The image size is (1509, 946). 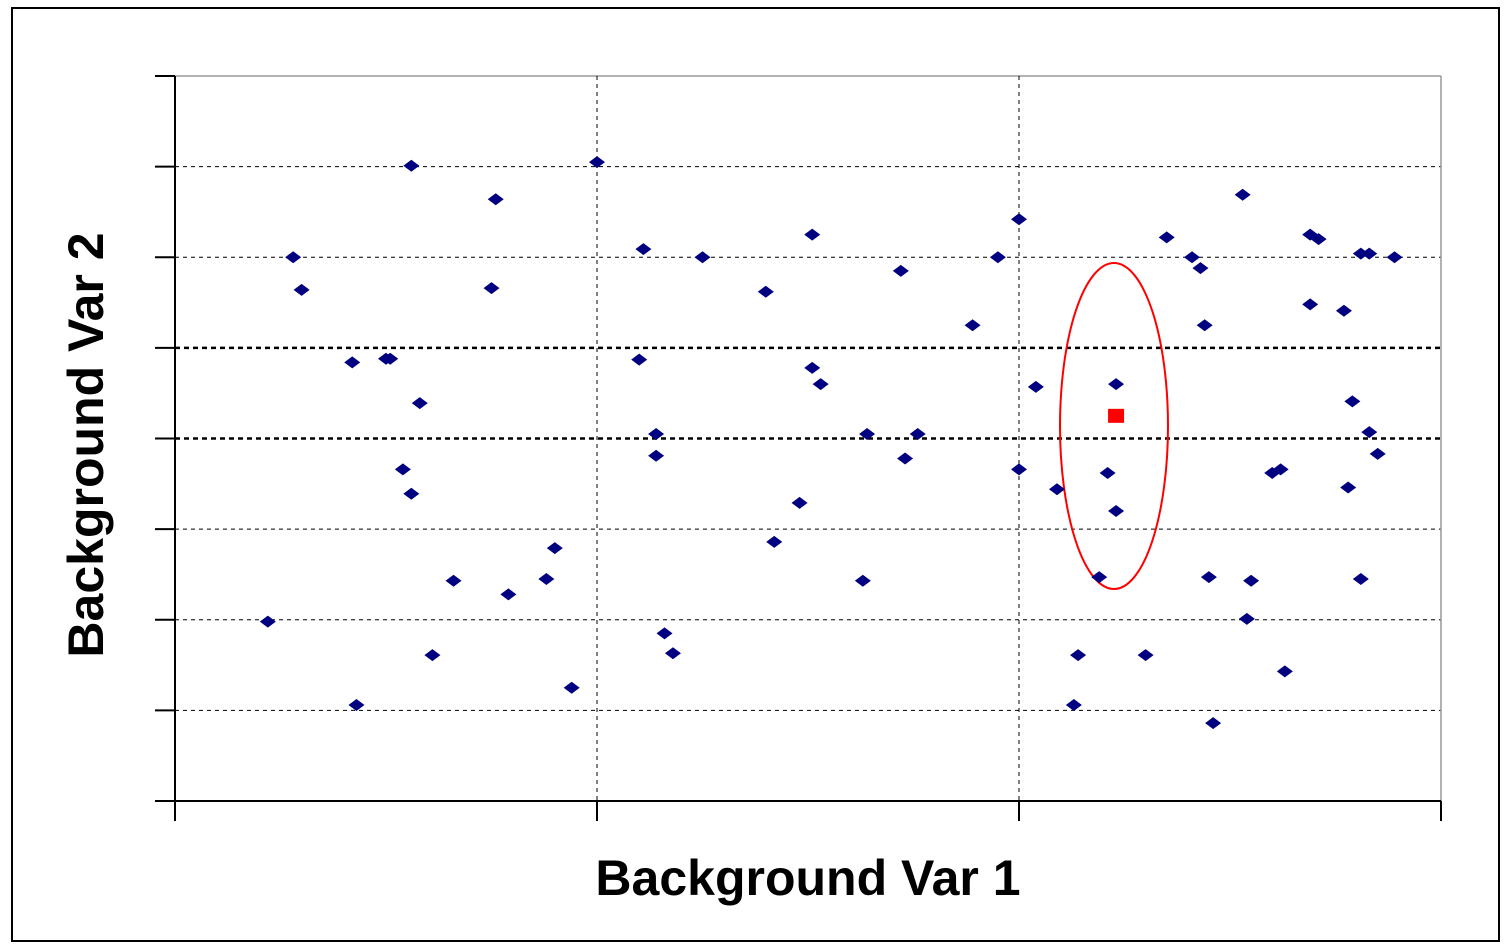 I want to click on x-axis-label: Background Var 1, so click(x=807, y=878).